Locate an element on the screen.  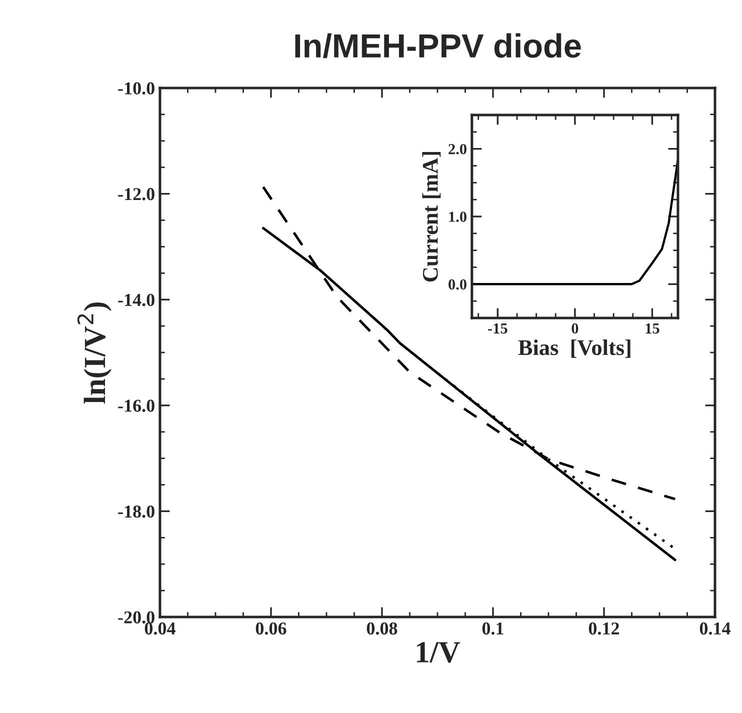
x-tick-label: 0.04 is located at coordinates (160, 628).